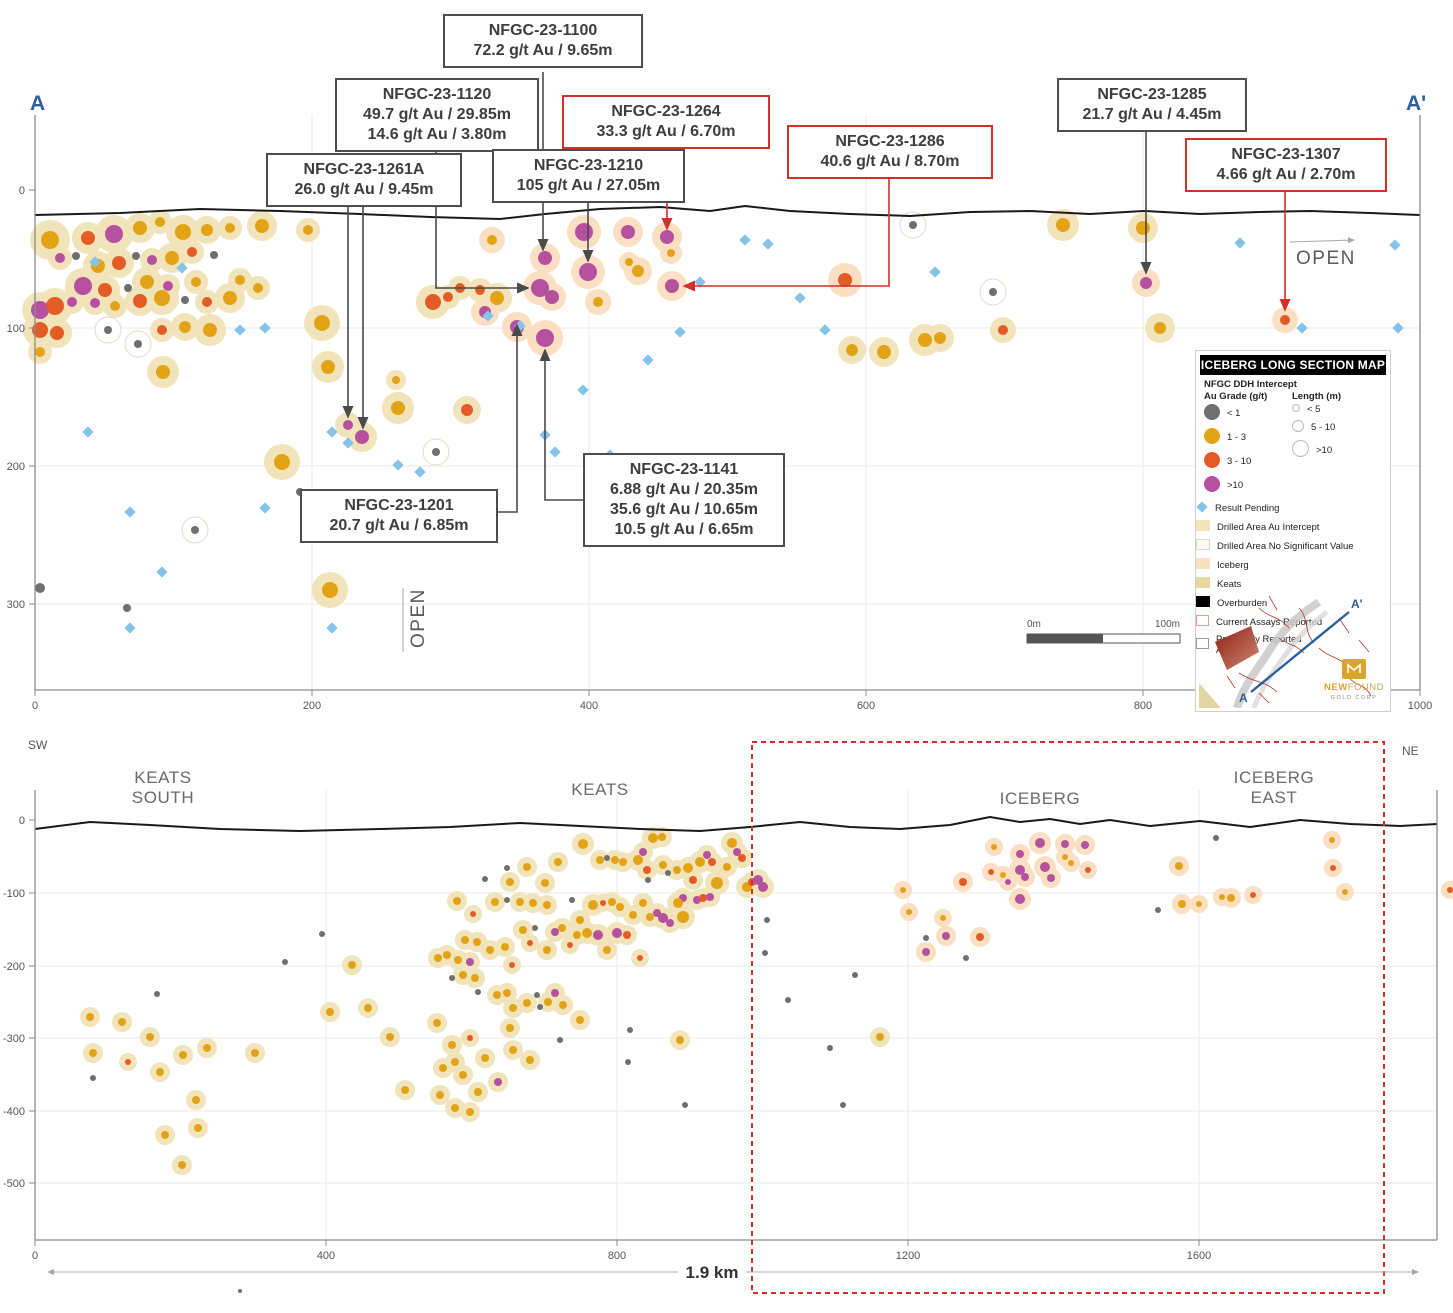 The width and height of the screenshot is (1453, 1313). Describe the element at coordinates (1274, 788) in the screenshot. I see `zone-label-iceberg-east: ICEBERG EAST` at that location.